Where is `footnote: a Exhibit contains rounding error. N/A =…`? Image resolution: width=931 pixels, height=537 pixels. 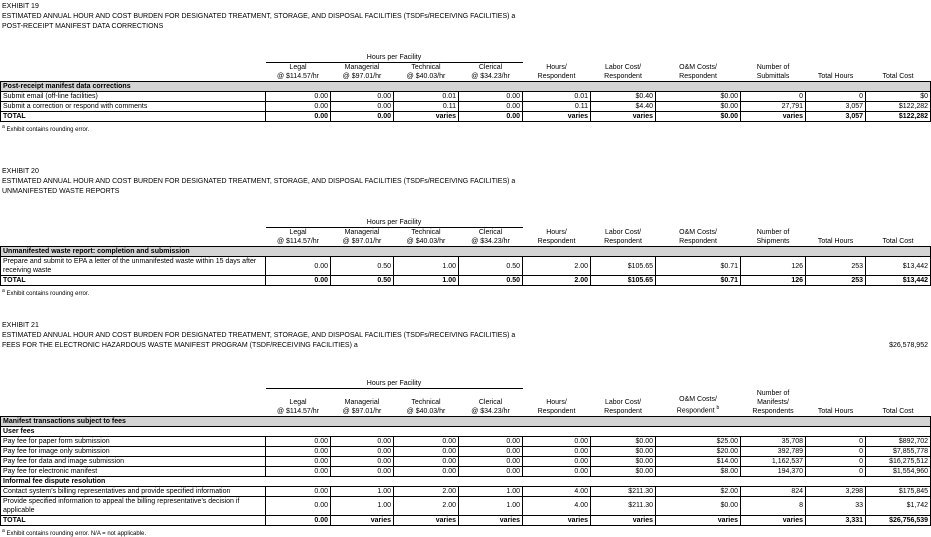
footnote: a Exhibit contains rounding error. N/A =… is located at coordinates (74, 532).